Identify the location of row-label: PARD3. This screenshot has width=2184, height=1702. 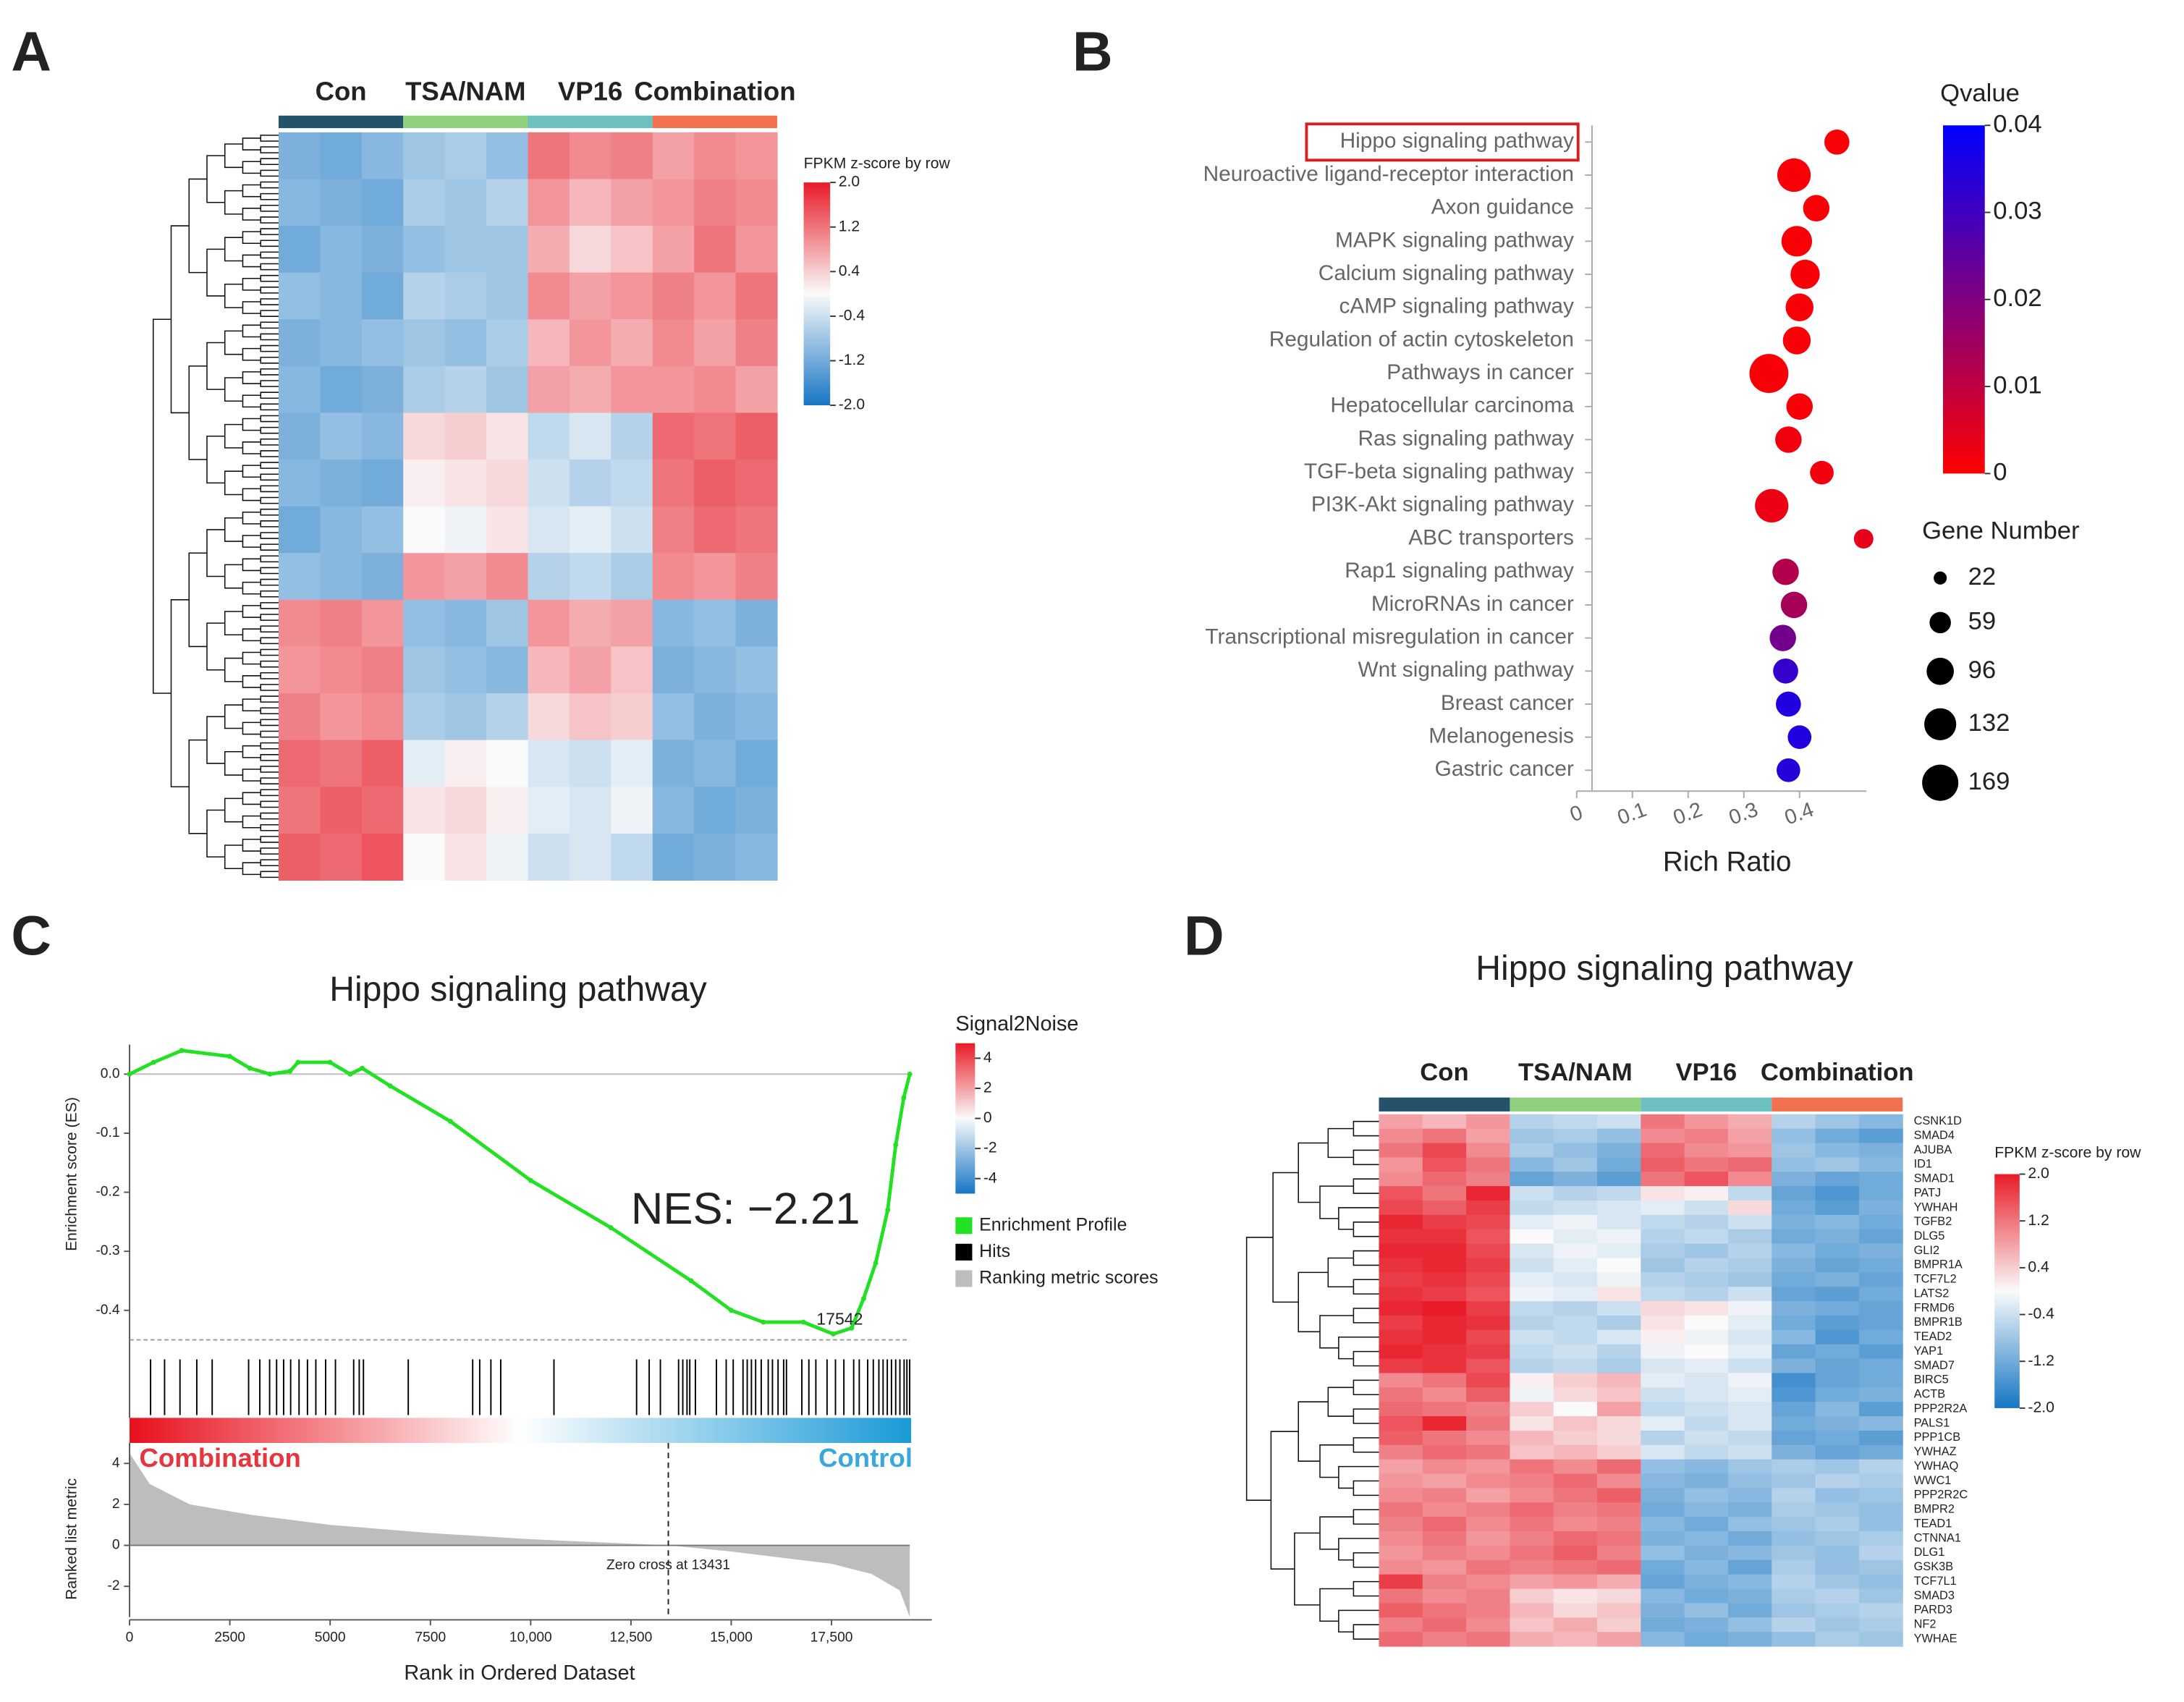
(1933, 1610).